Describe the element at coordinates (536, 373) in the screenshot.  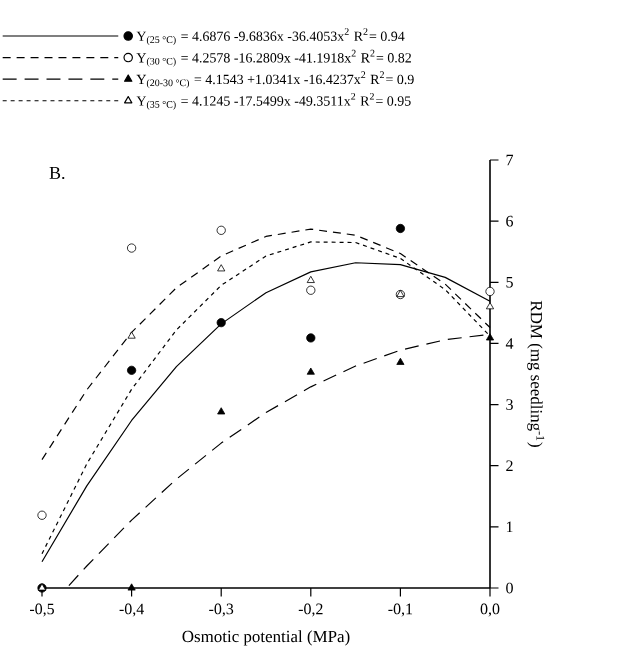
I see `y-axis-title: RDM (mg seedling$^{-1}$)` at that location.